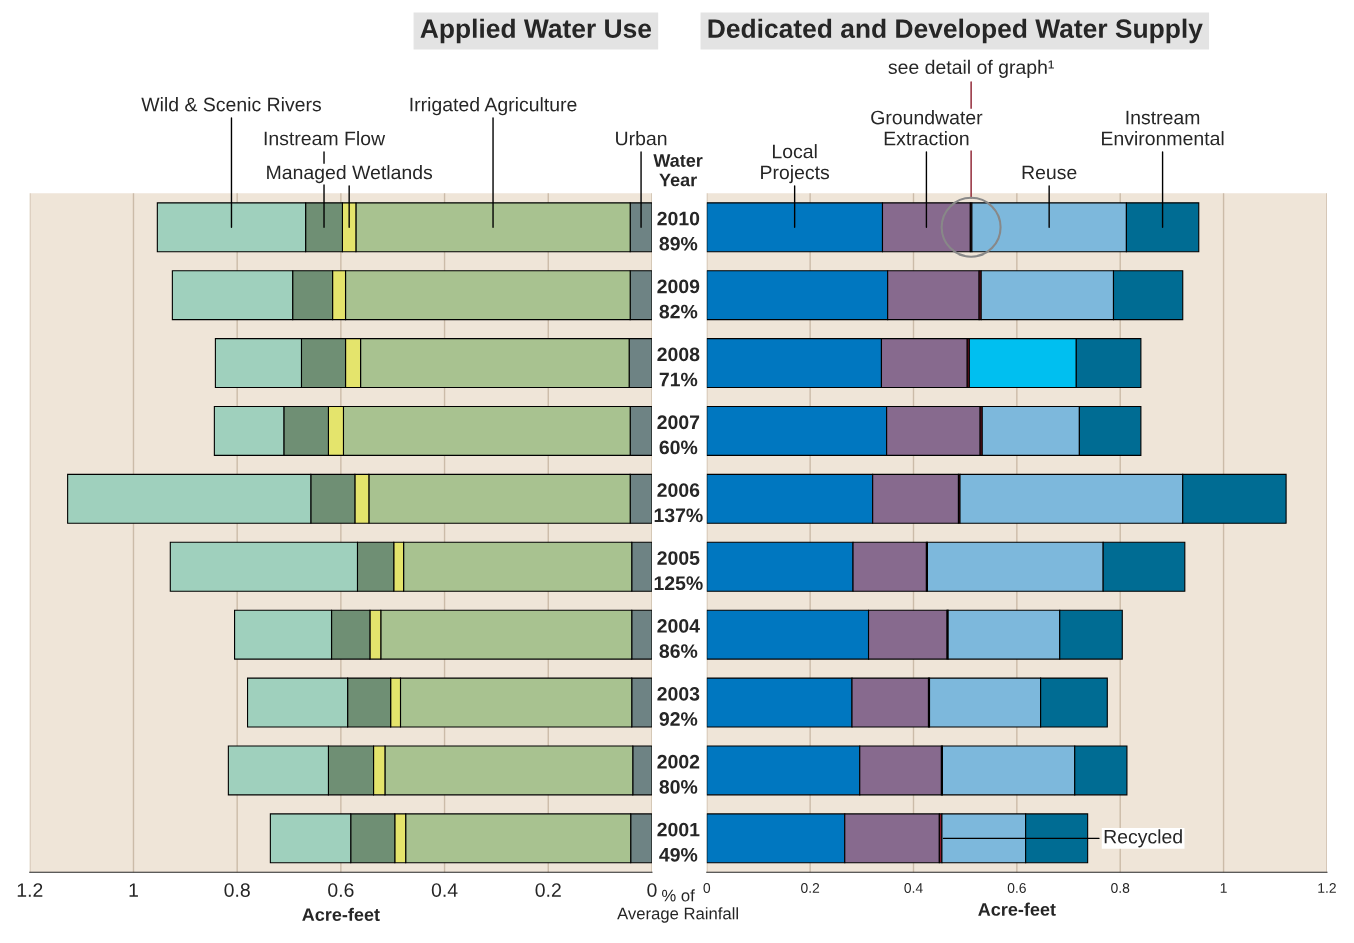  What do you see at coordinates (1163, 128) in the screenshot?
I see `text: Instream Environmental` at bounding box center [1163, 128].